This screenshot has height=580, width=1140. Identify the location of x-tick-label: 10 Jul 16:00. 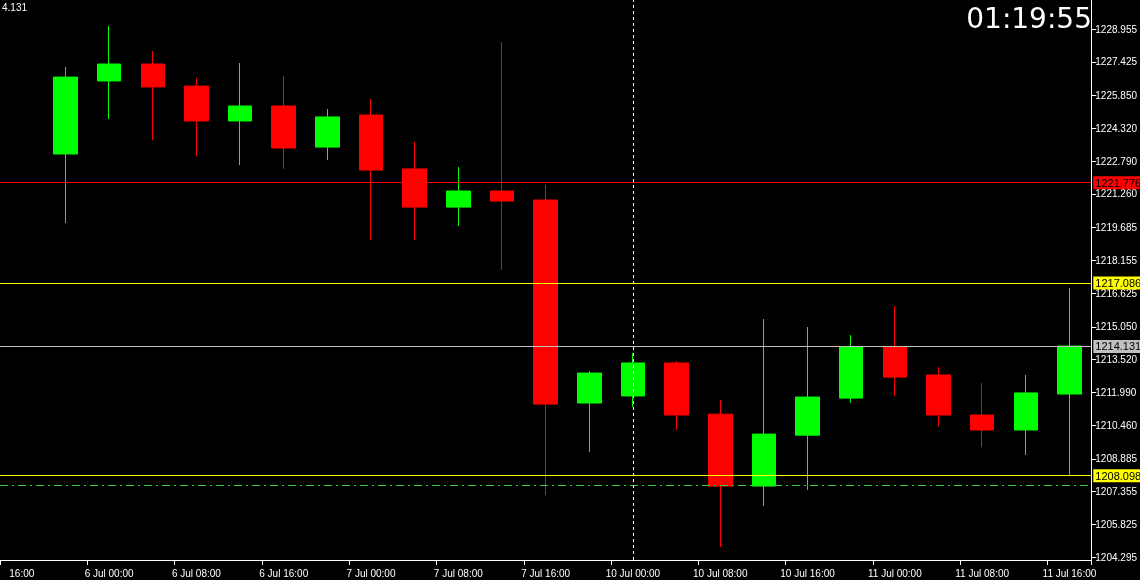
(808, 573).